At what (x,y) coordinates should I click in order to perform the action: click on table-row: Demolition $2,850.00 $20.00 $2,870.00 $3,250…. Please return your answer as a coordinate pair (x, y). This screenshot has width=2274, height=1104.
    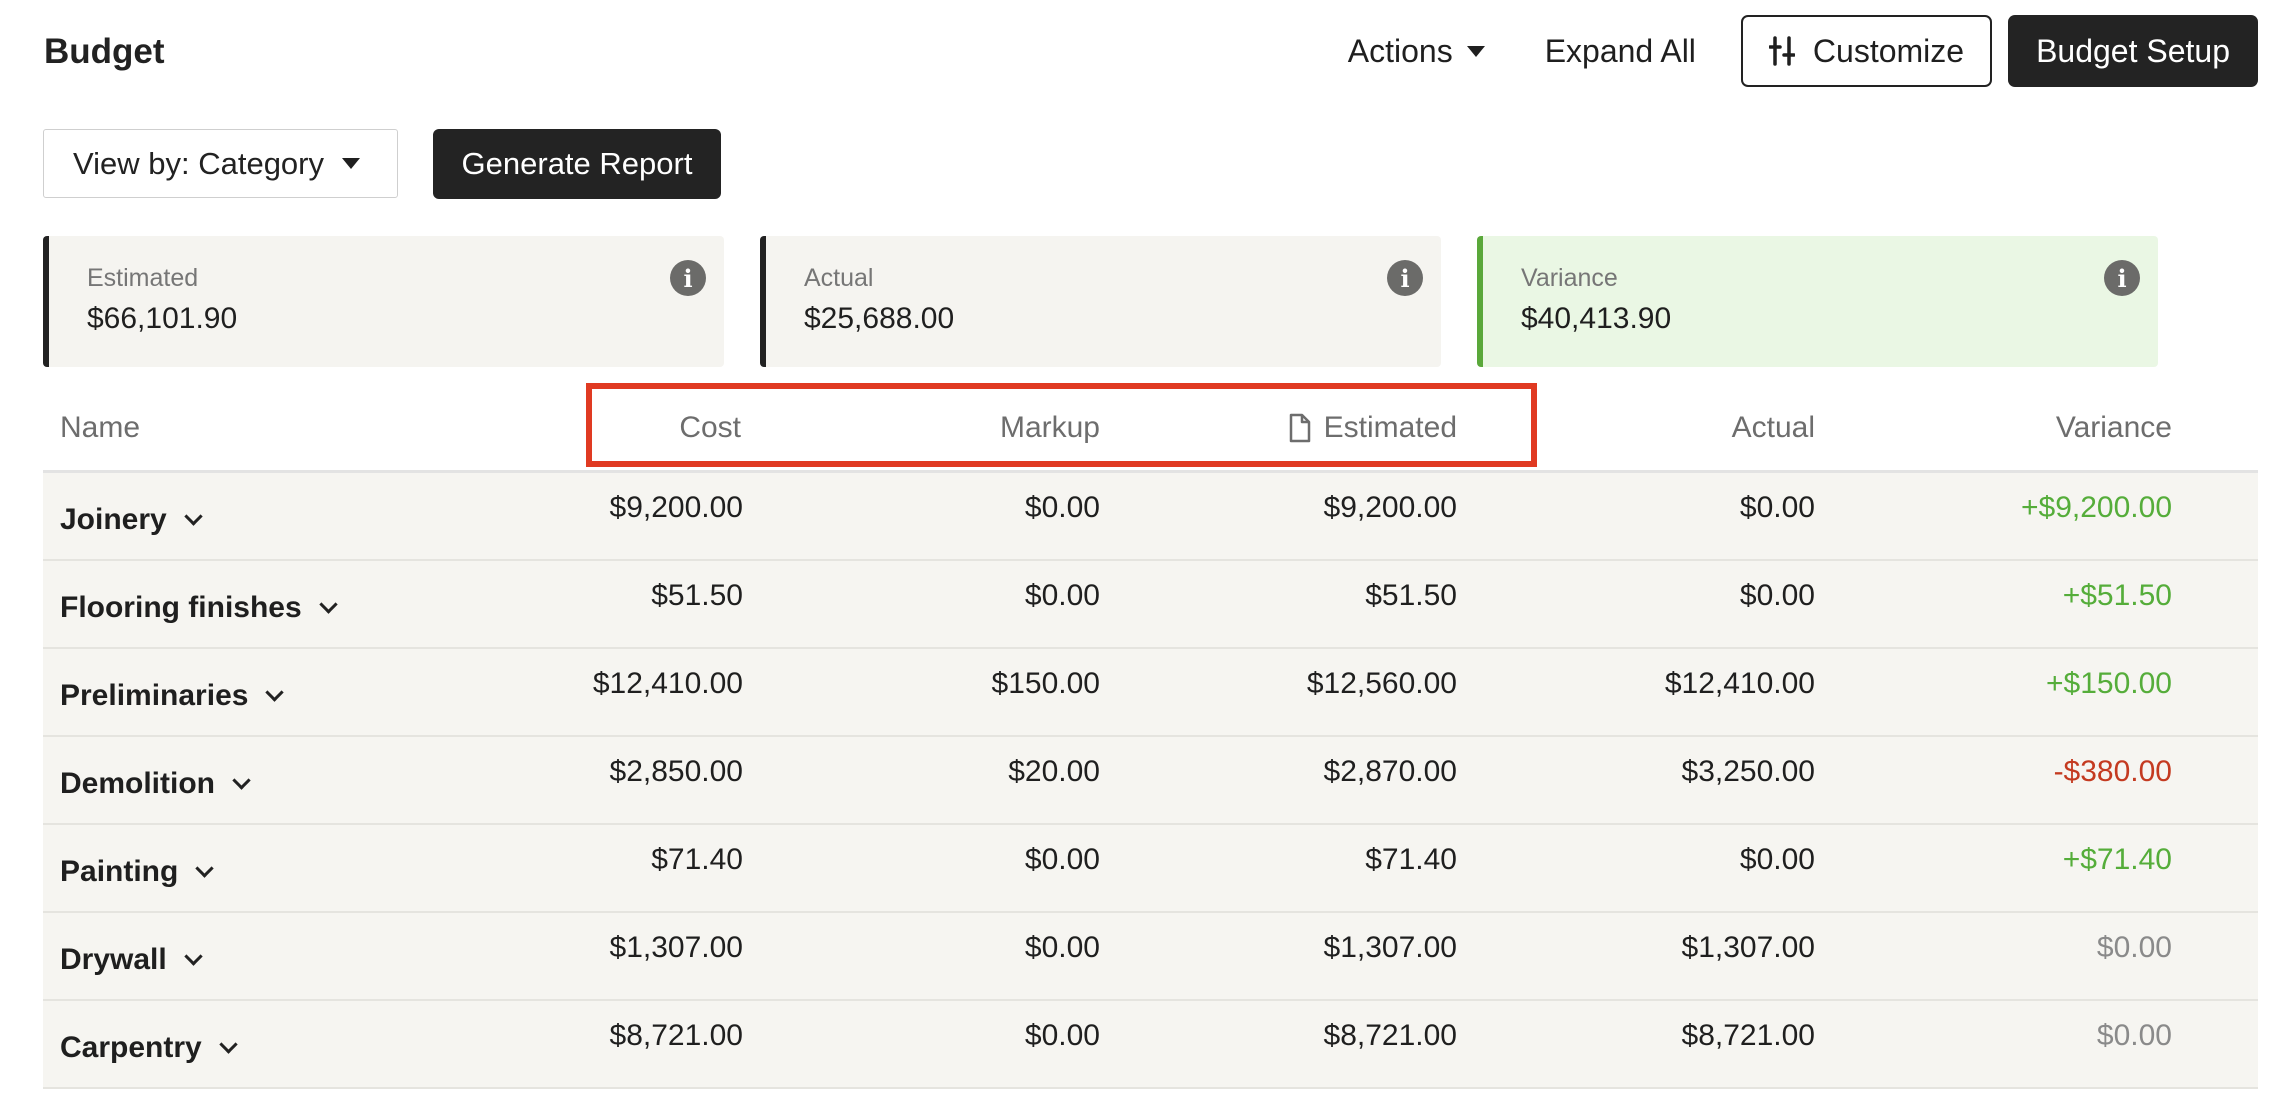
    Looking at the image, I should click on (1150, 781).